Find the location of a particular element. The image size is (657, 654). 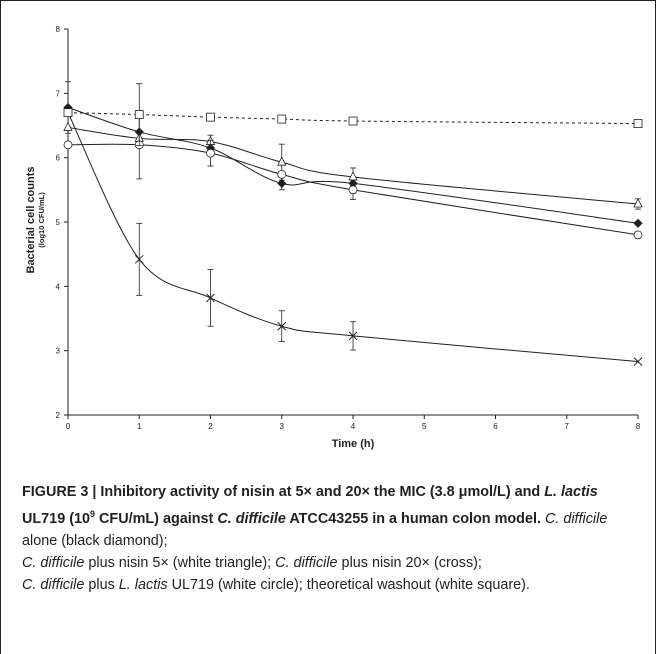

y-tick-label: 8 is located at coordinates (58, 29).